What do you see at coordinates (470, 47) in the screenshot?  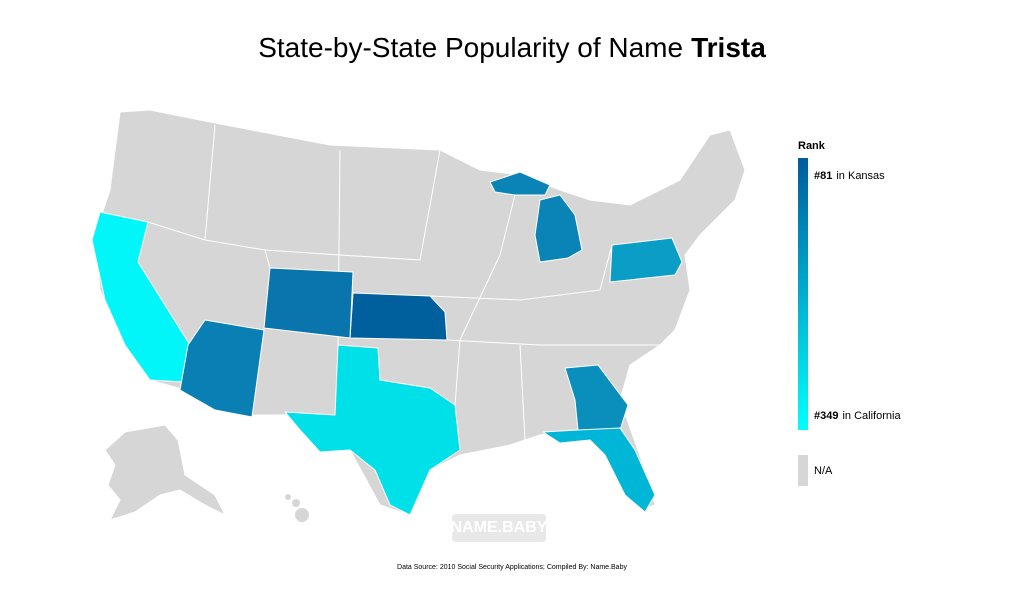 I see `title-prefix: State-by-State Popularity of Name` at bounding box center [470, 47].